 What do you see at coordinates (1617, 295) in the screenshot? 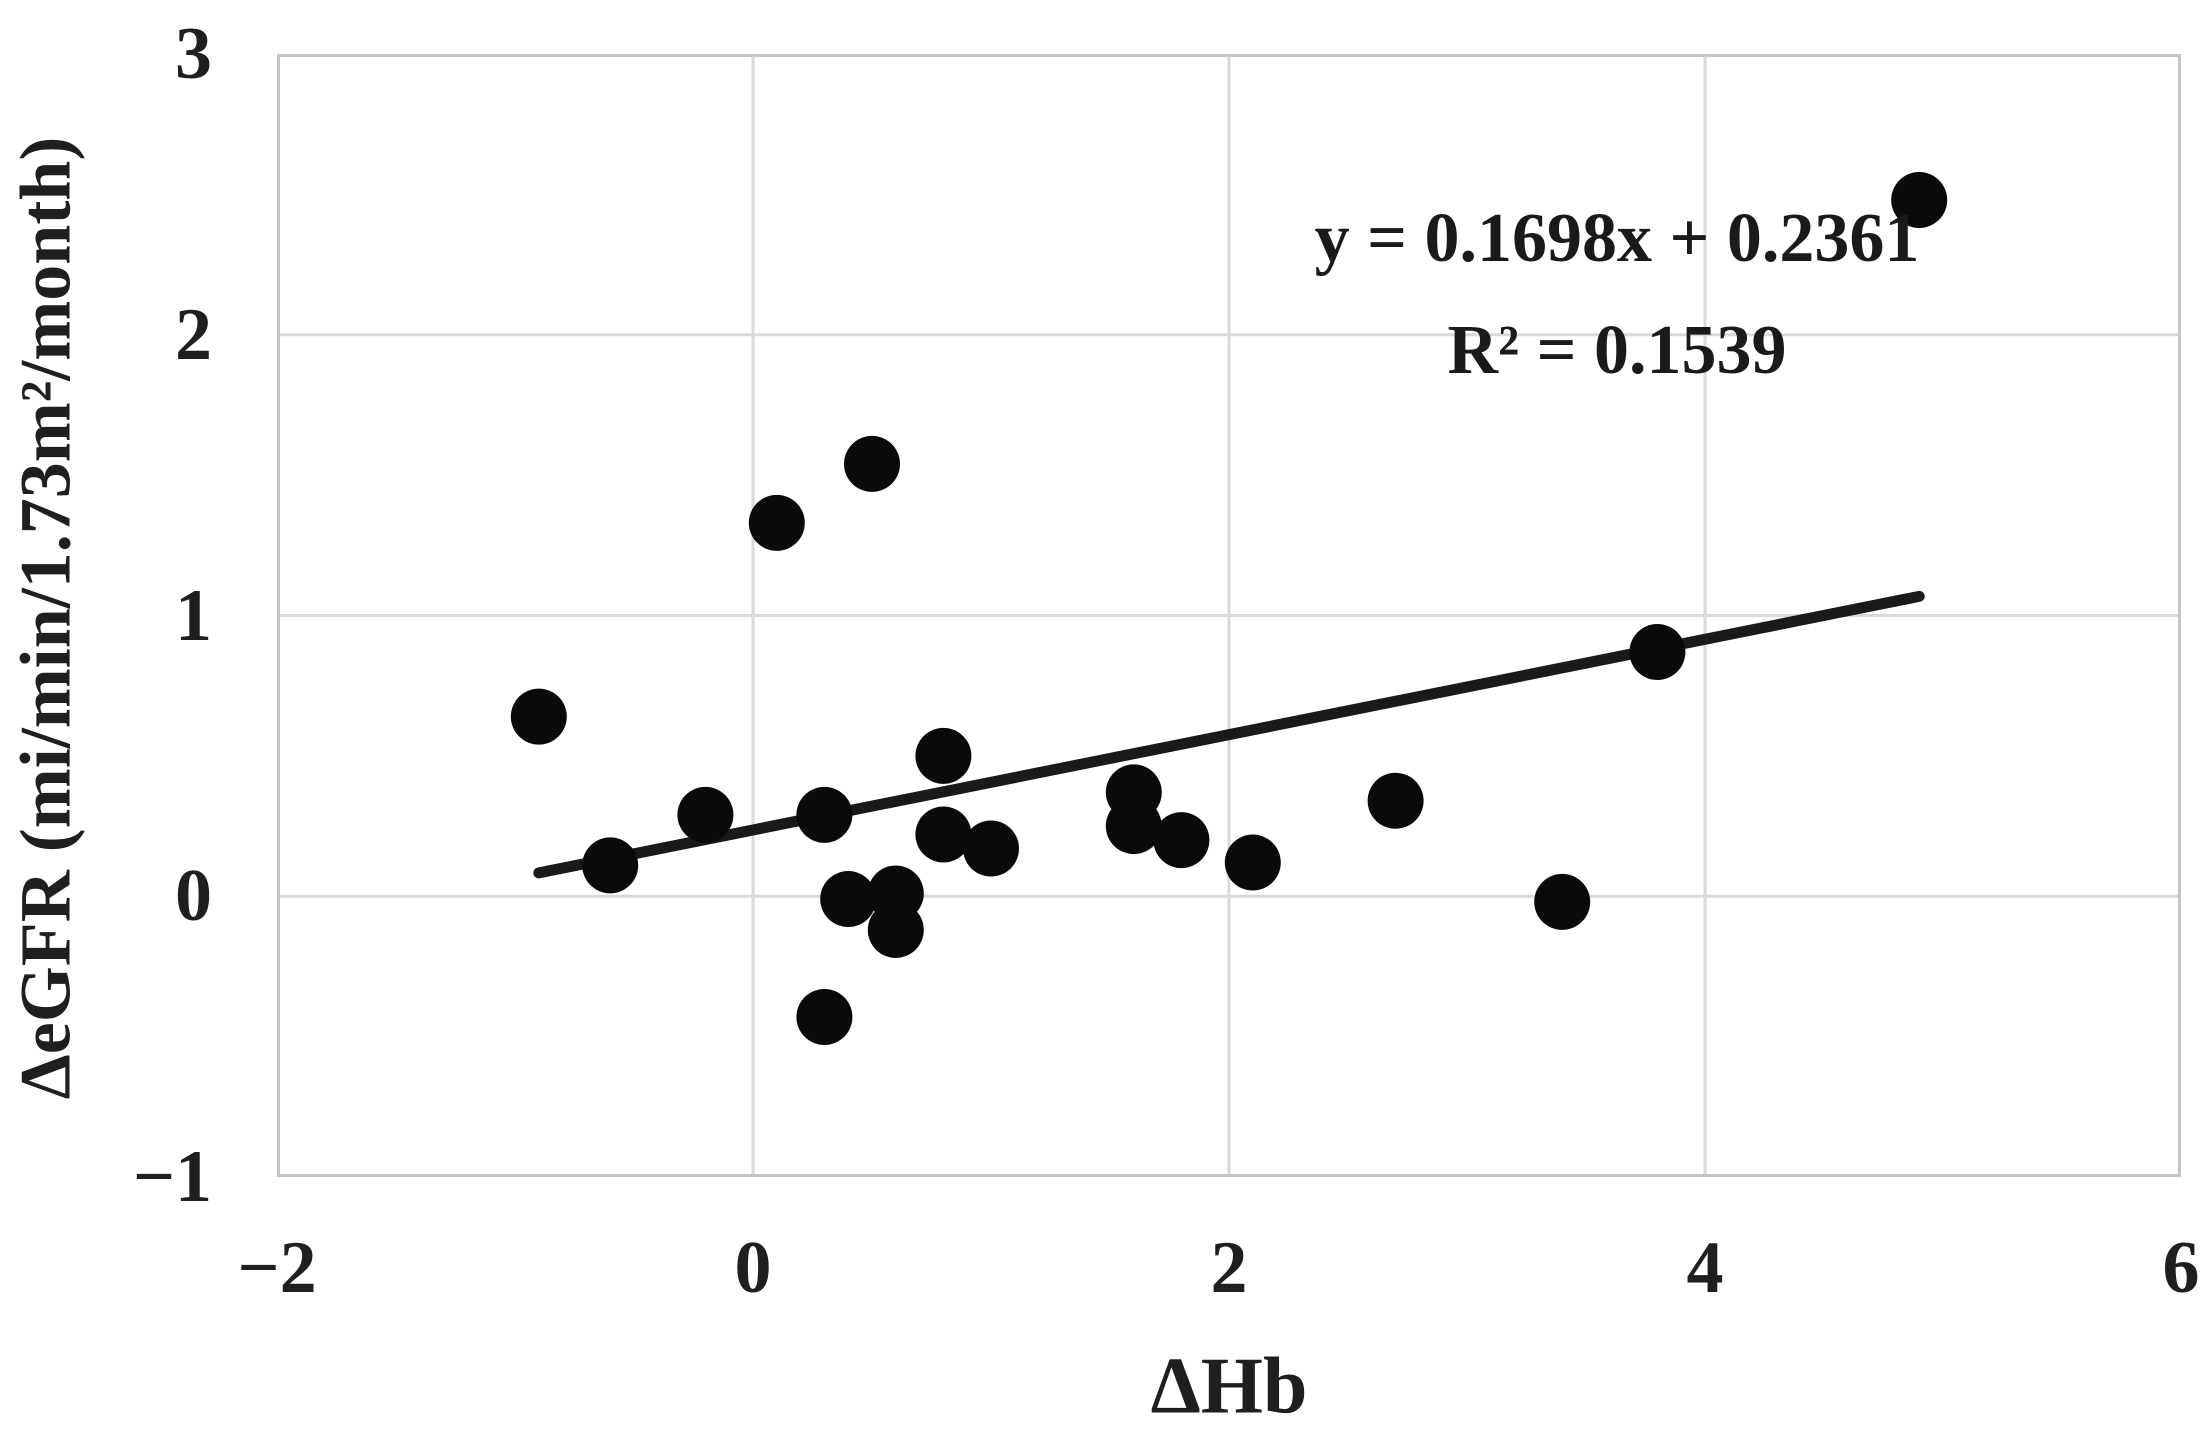
I see `trendline-annotation: y = 0.1698x + 0.2361 R² = 0.1539` at bounding box center [1617, 295].